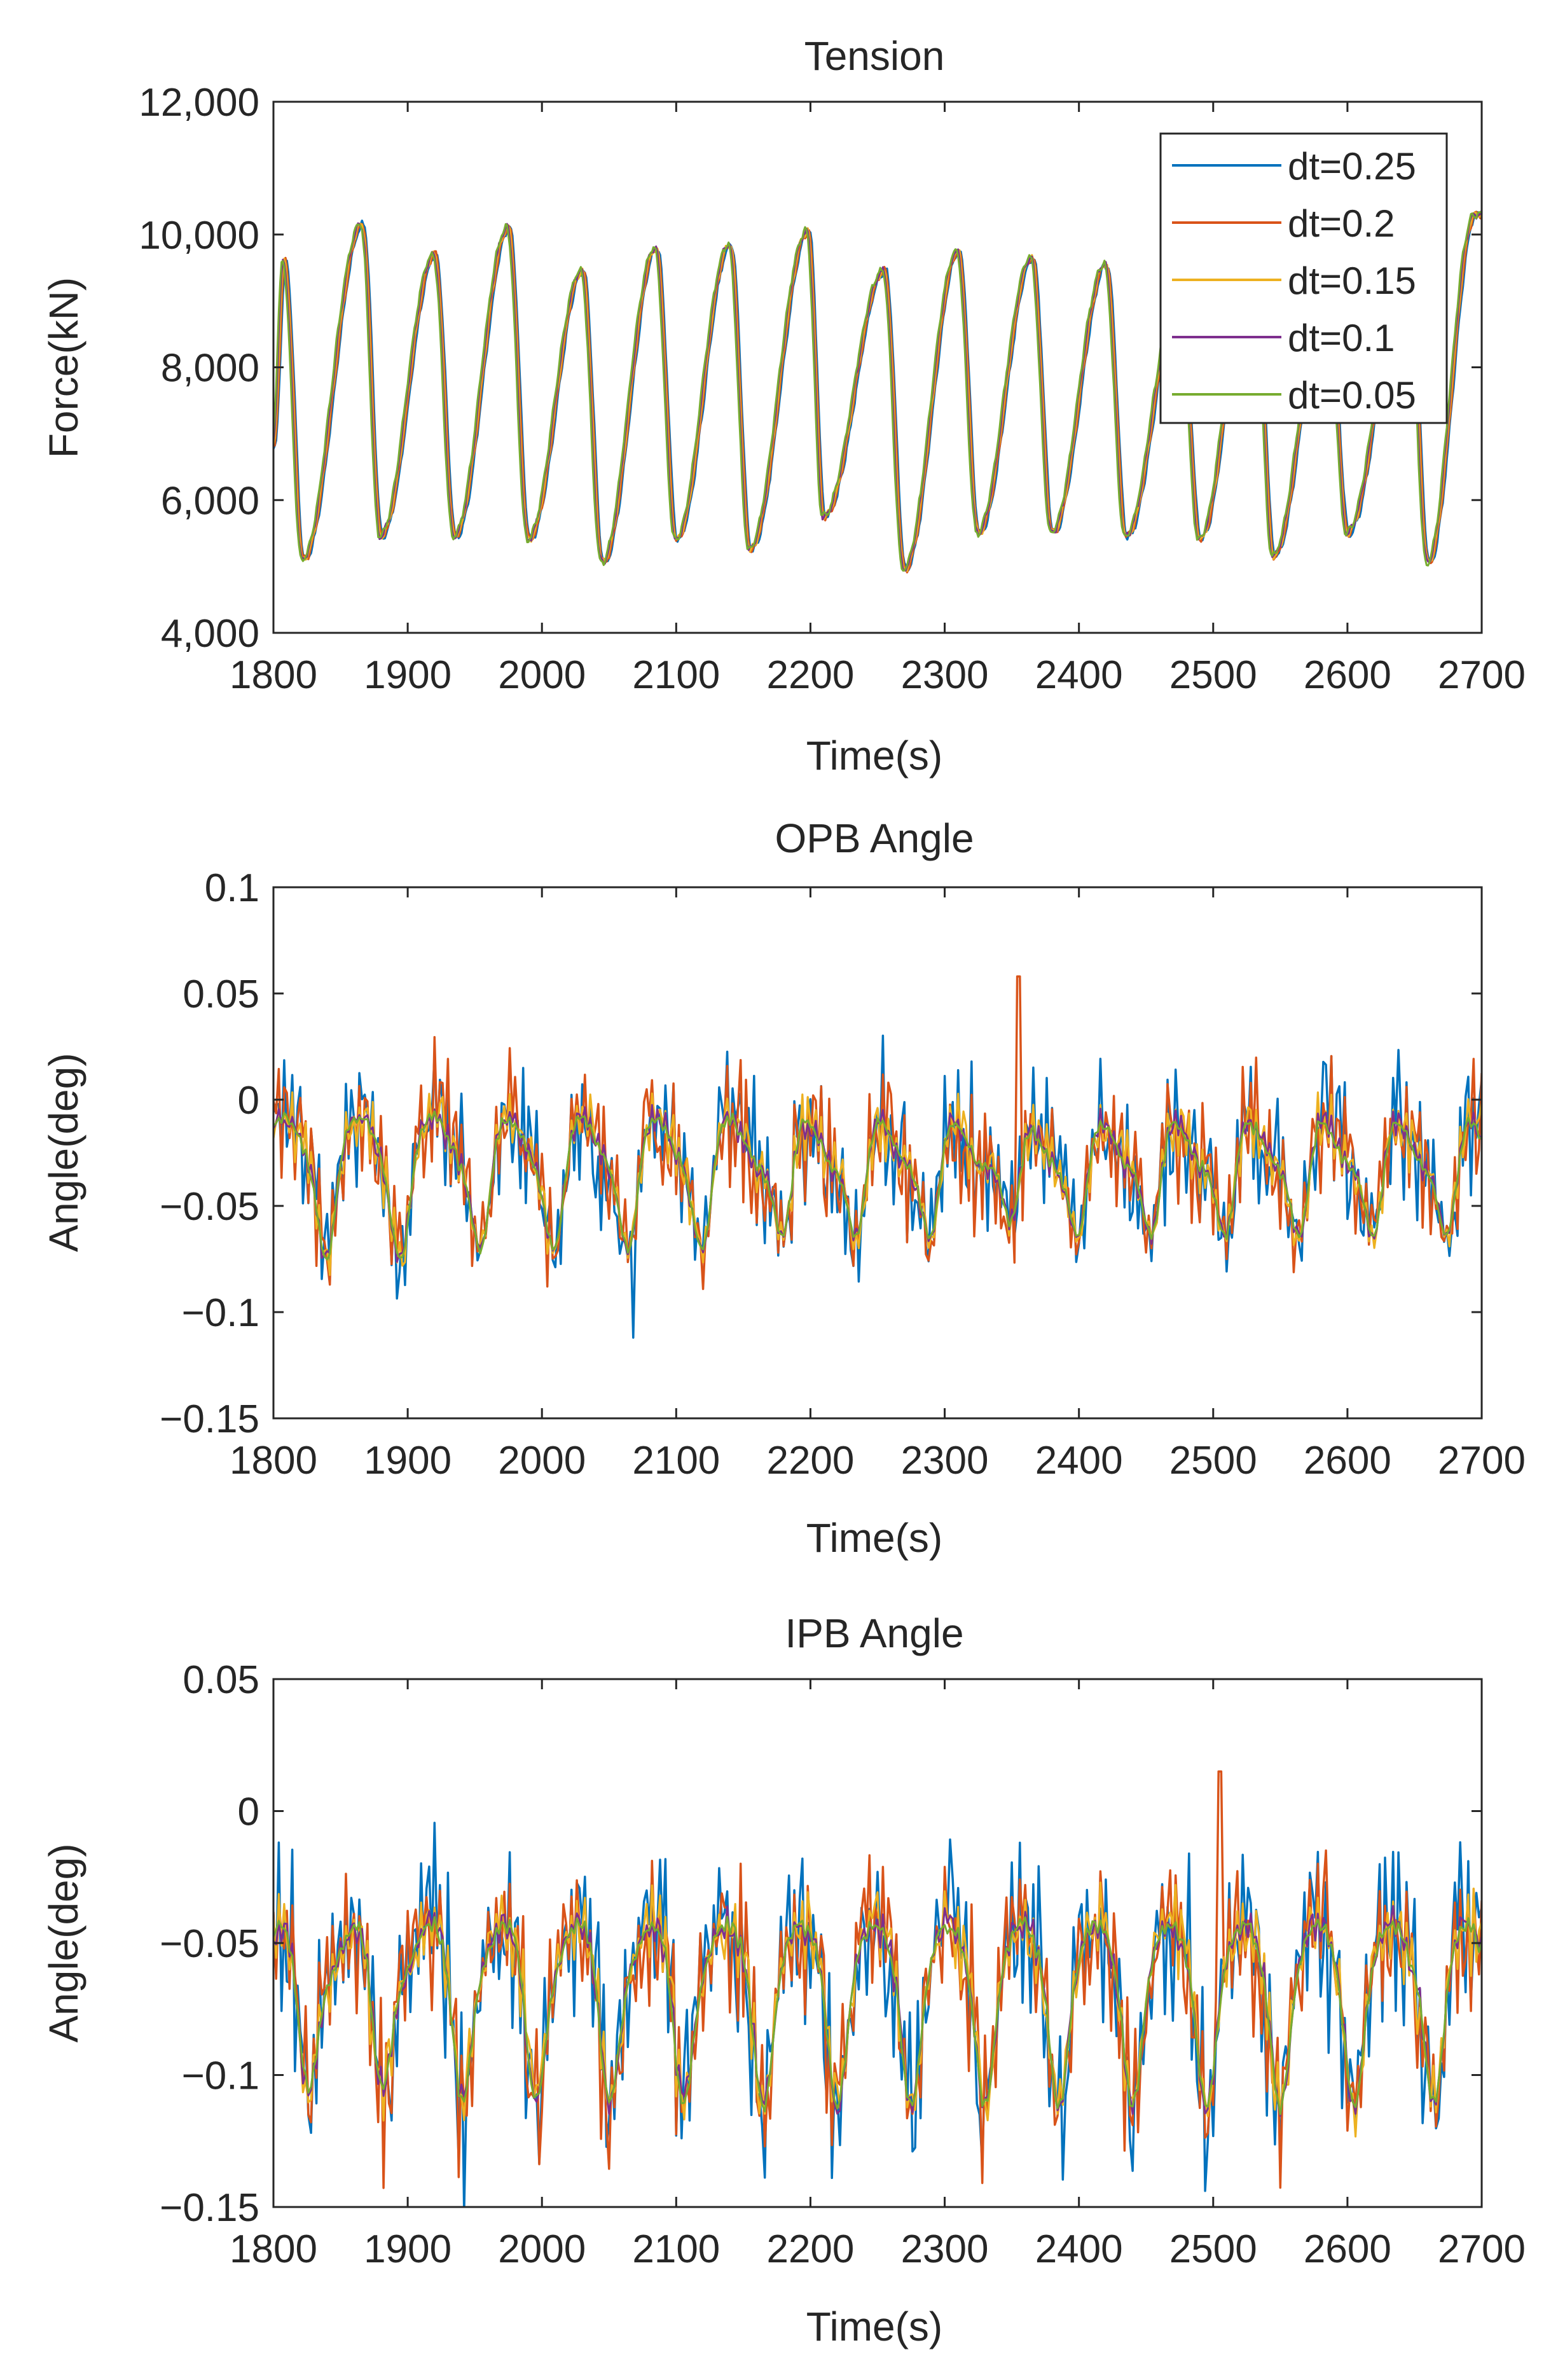 This screenshot has height=2380, width=1558. Describe the element at coordinates (210, 634) in the screenshot. I see `y-tick-label: 4,000` at that location.